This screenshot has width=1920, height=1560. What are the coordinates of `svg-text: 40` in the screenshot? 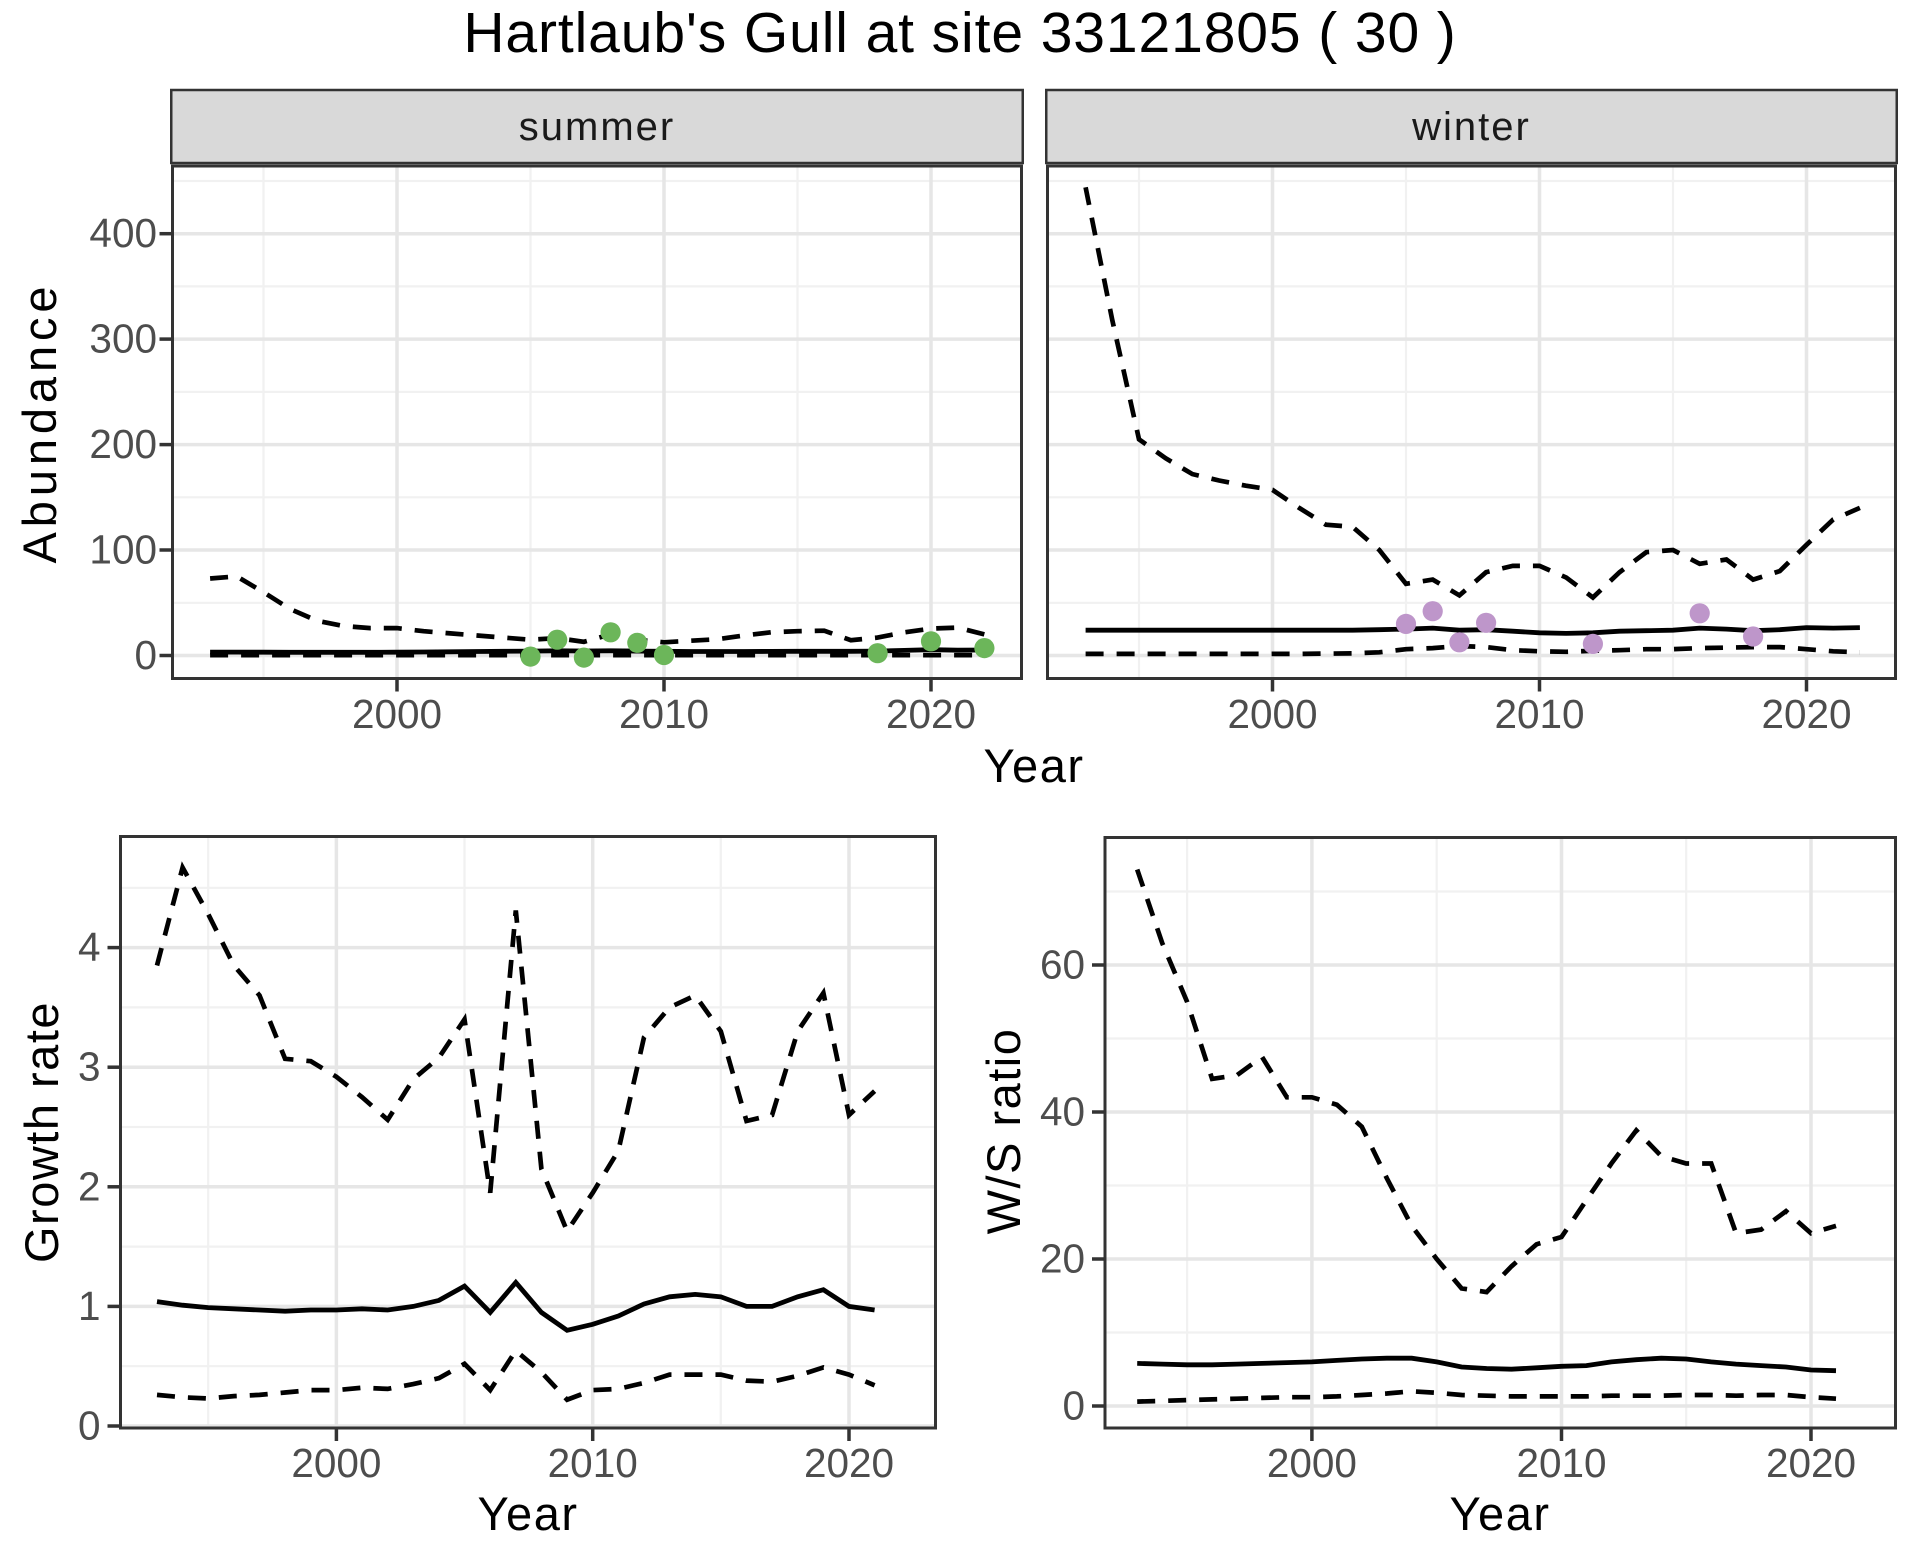 It's located at (1062, 1112).